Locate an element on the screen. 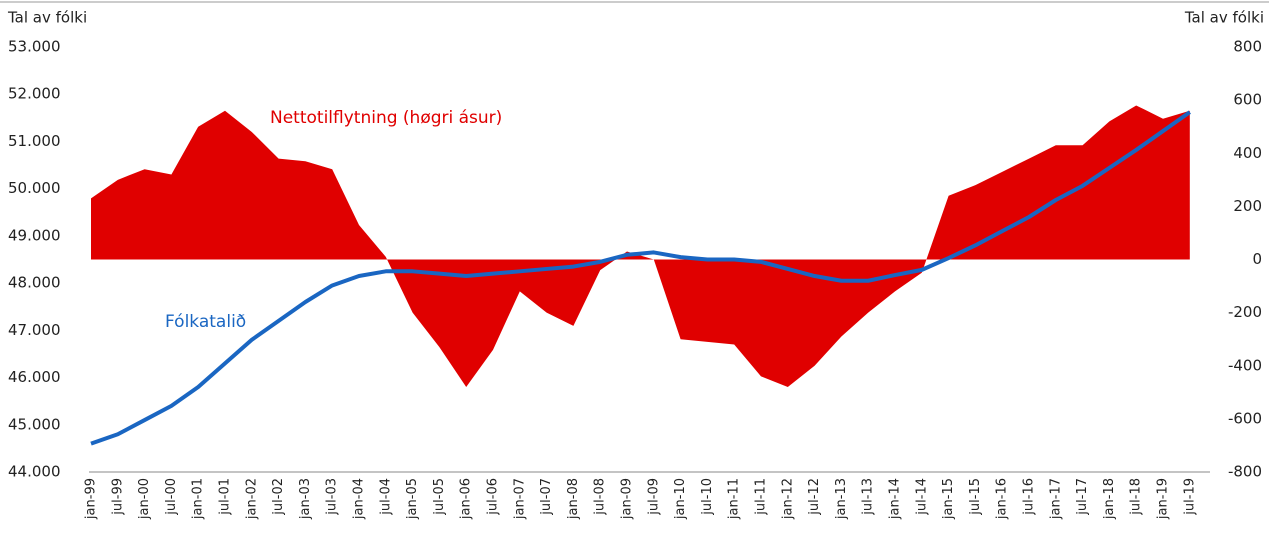  y-axis-label: Tal av fólki is located at coordinates (47, 18).